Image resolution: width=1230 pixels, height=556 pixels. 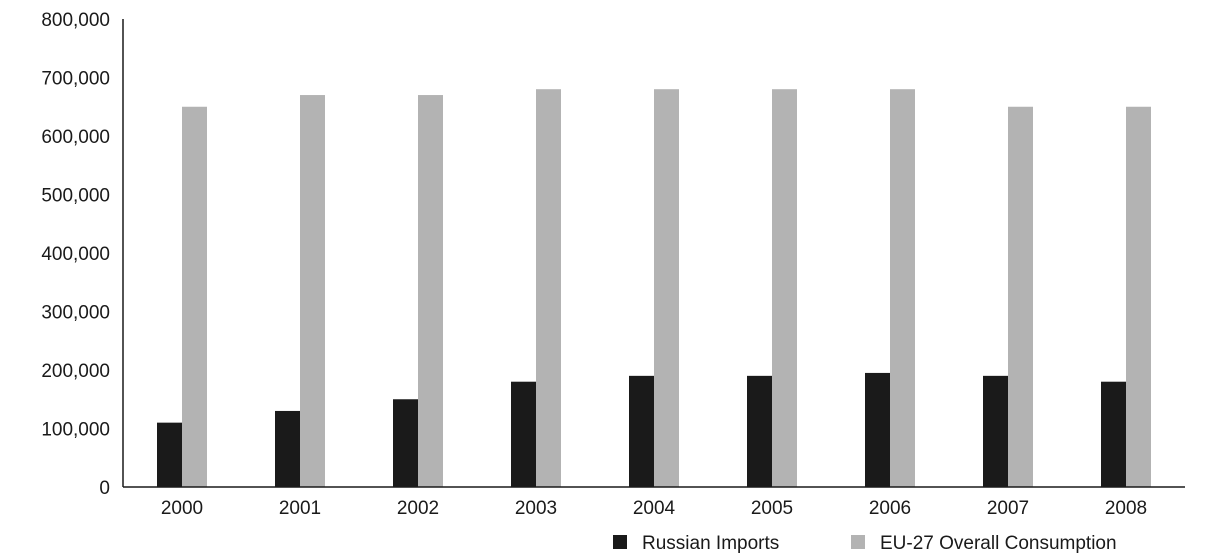 What do you see at coordinates (772, 508) in the screenshot?
I see `x-tick-label: 2005` at bounding box center [772, 508].